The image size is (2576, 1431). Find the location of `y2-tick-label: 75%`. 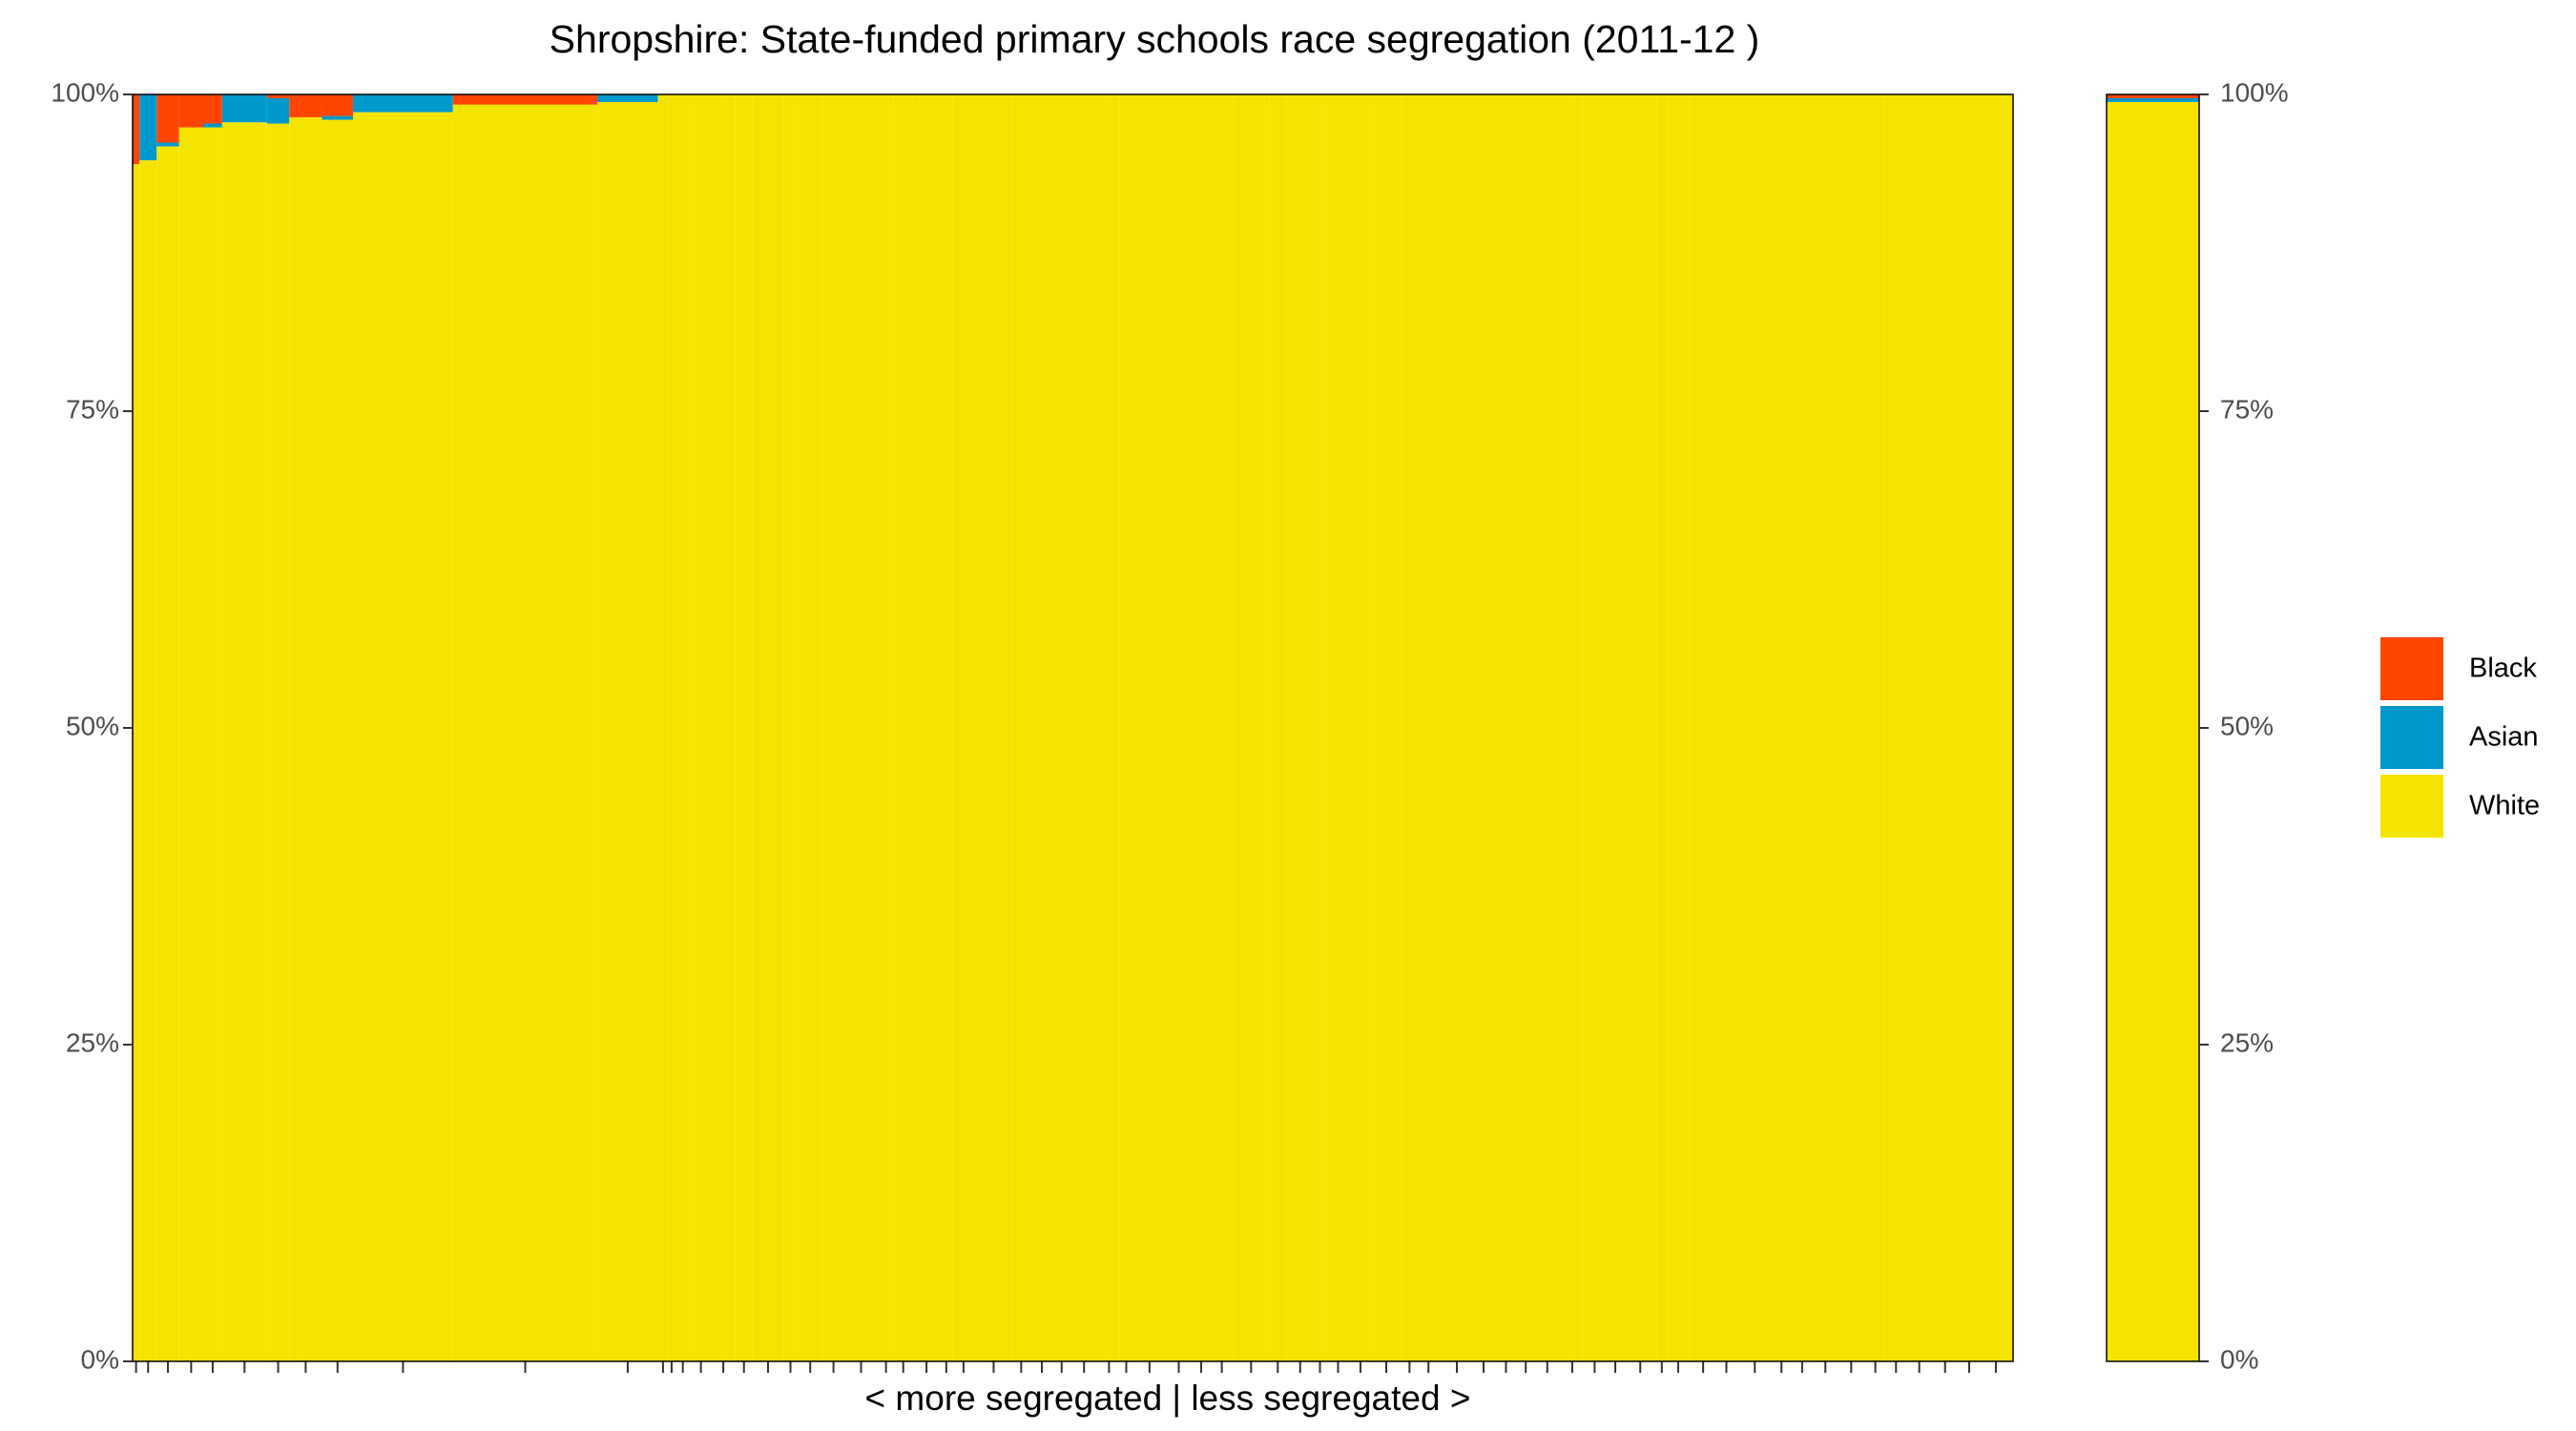

y2-tick-label: 75% is located at coordinates (2247, 409).